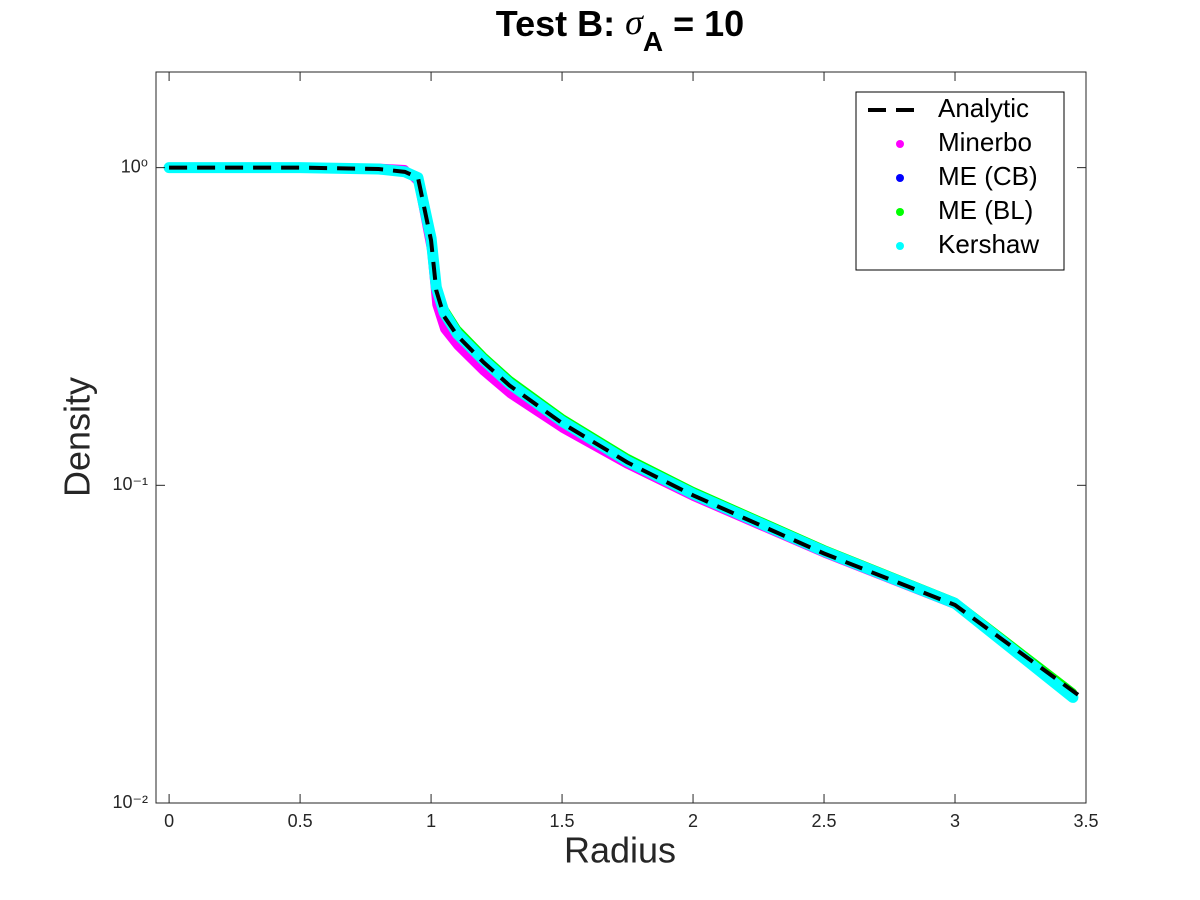  Describe the element at coordinates (562, 821) in the screenshot. I see `x-tick-label: 1.5` at that location.